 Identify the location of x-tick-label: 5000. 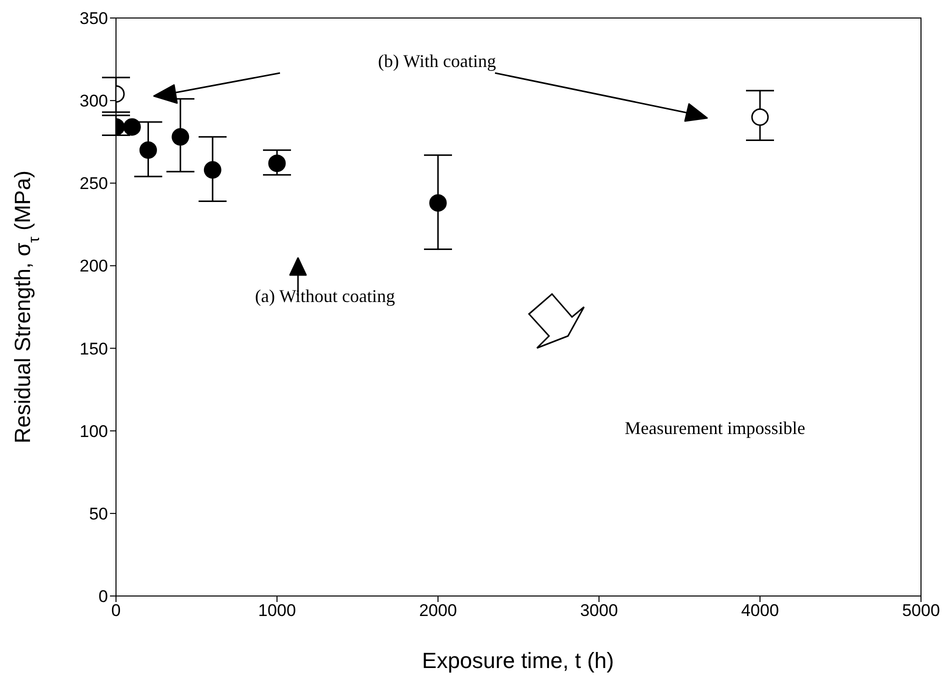
(921, 610).